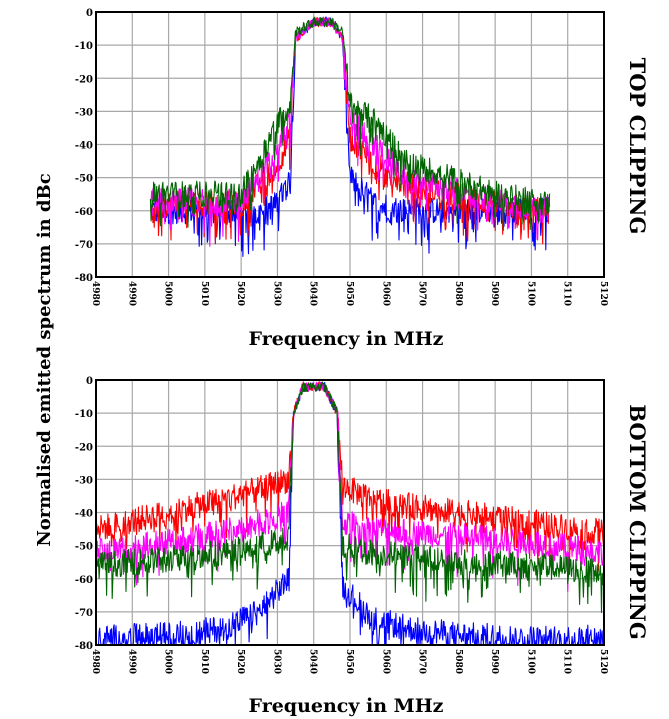 This screenshot has height=719, width=669. Describe the element at coordinates (84, 414) in the screenshot. I see `bottom-y-tick-label: -10` at that location.